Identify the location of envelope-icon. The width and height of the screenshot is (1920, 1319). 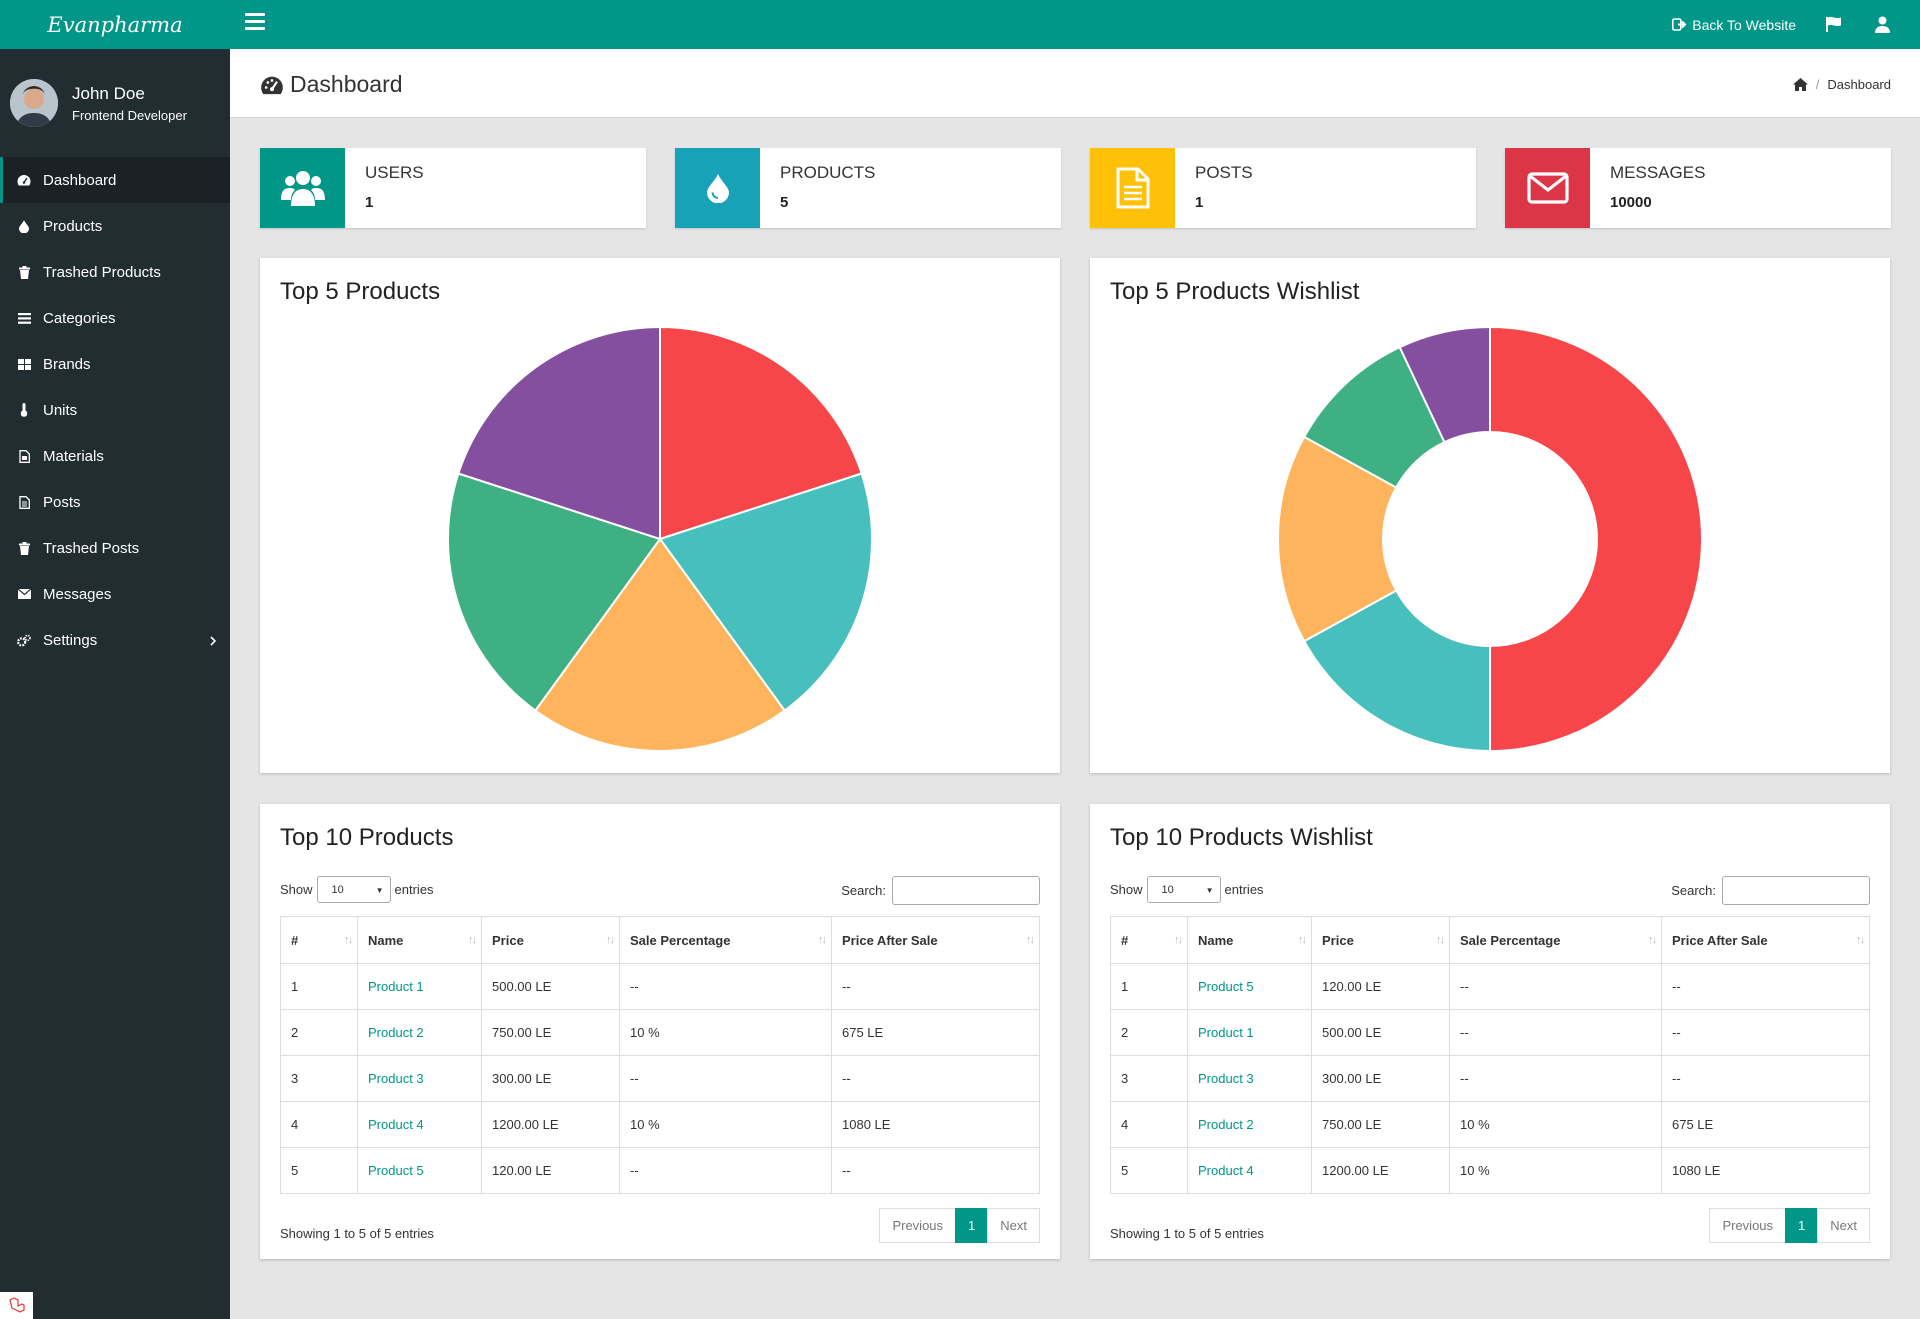
(1547, 188).